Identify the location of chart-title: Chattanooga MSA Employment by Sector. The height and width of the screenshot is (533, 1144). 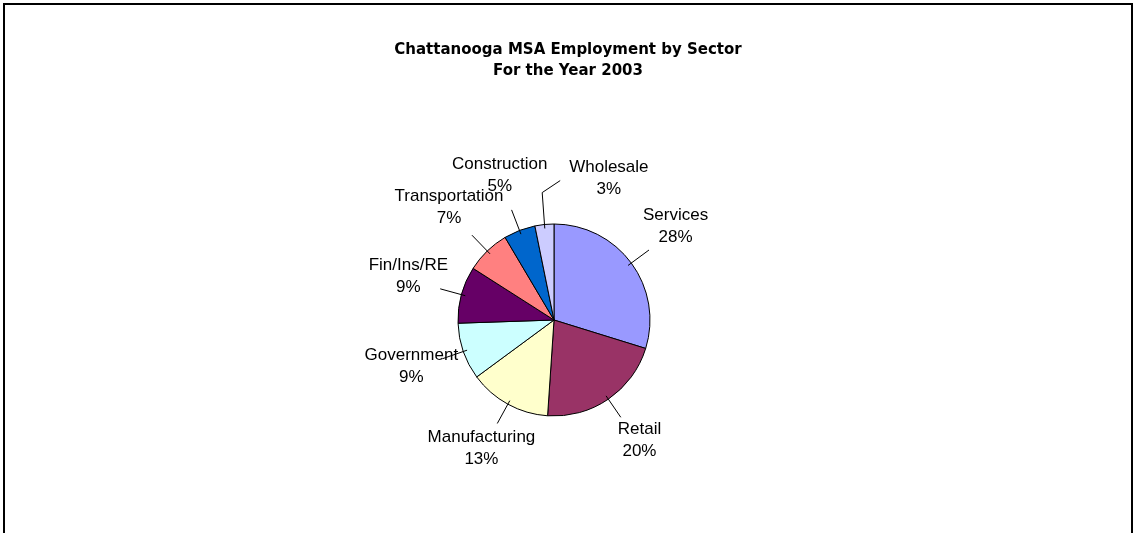
(568, 49).